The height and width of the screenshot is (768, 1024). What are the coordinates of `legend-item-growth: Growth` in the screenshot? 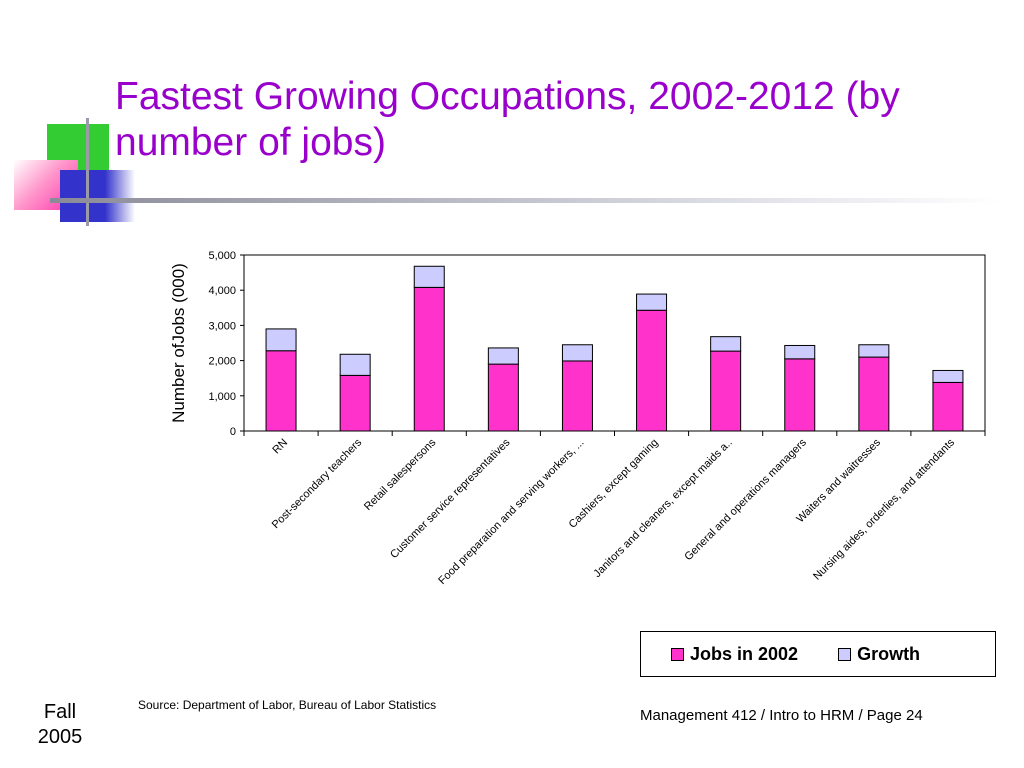 It's located at (879, 654).